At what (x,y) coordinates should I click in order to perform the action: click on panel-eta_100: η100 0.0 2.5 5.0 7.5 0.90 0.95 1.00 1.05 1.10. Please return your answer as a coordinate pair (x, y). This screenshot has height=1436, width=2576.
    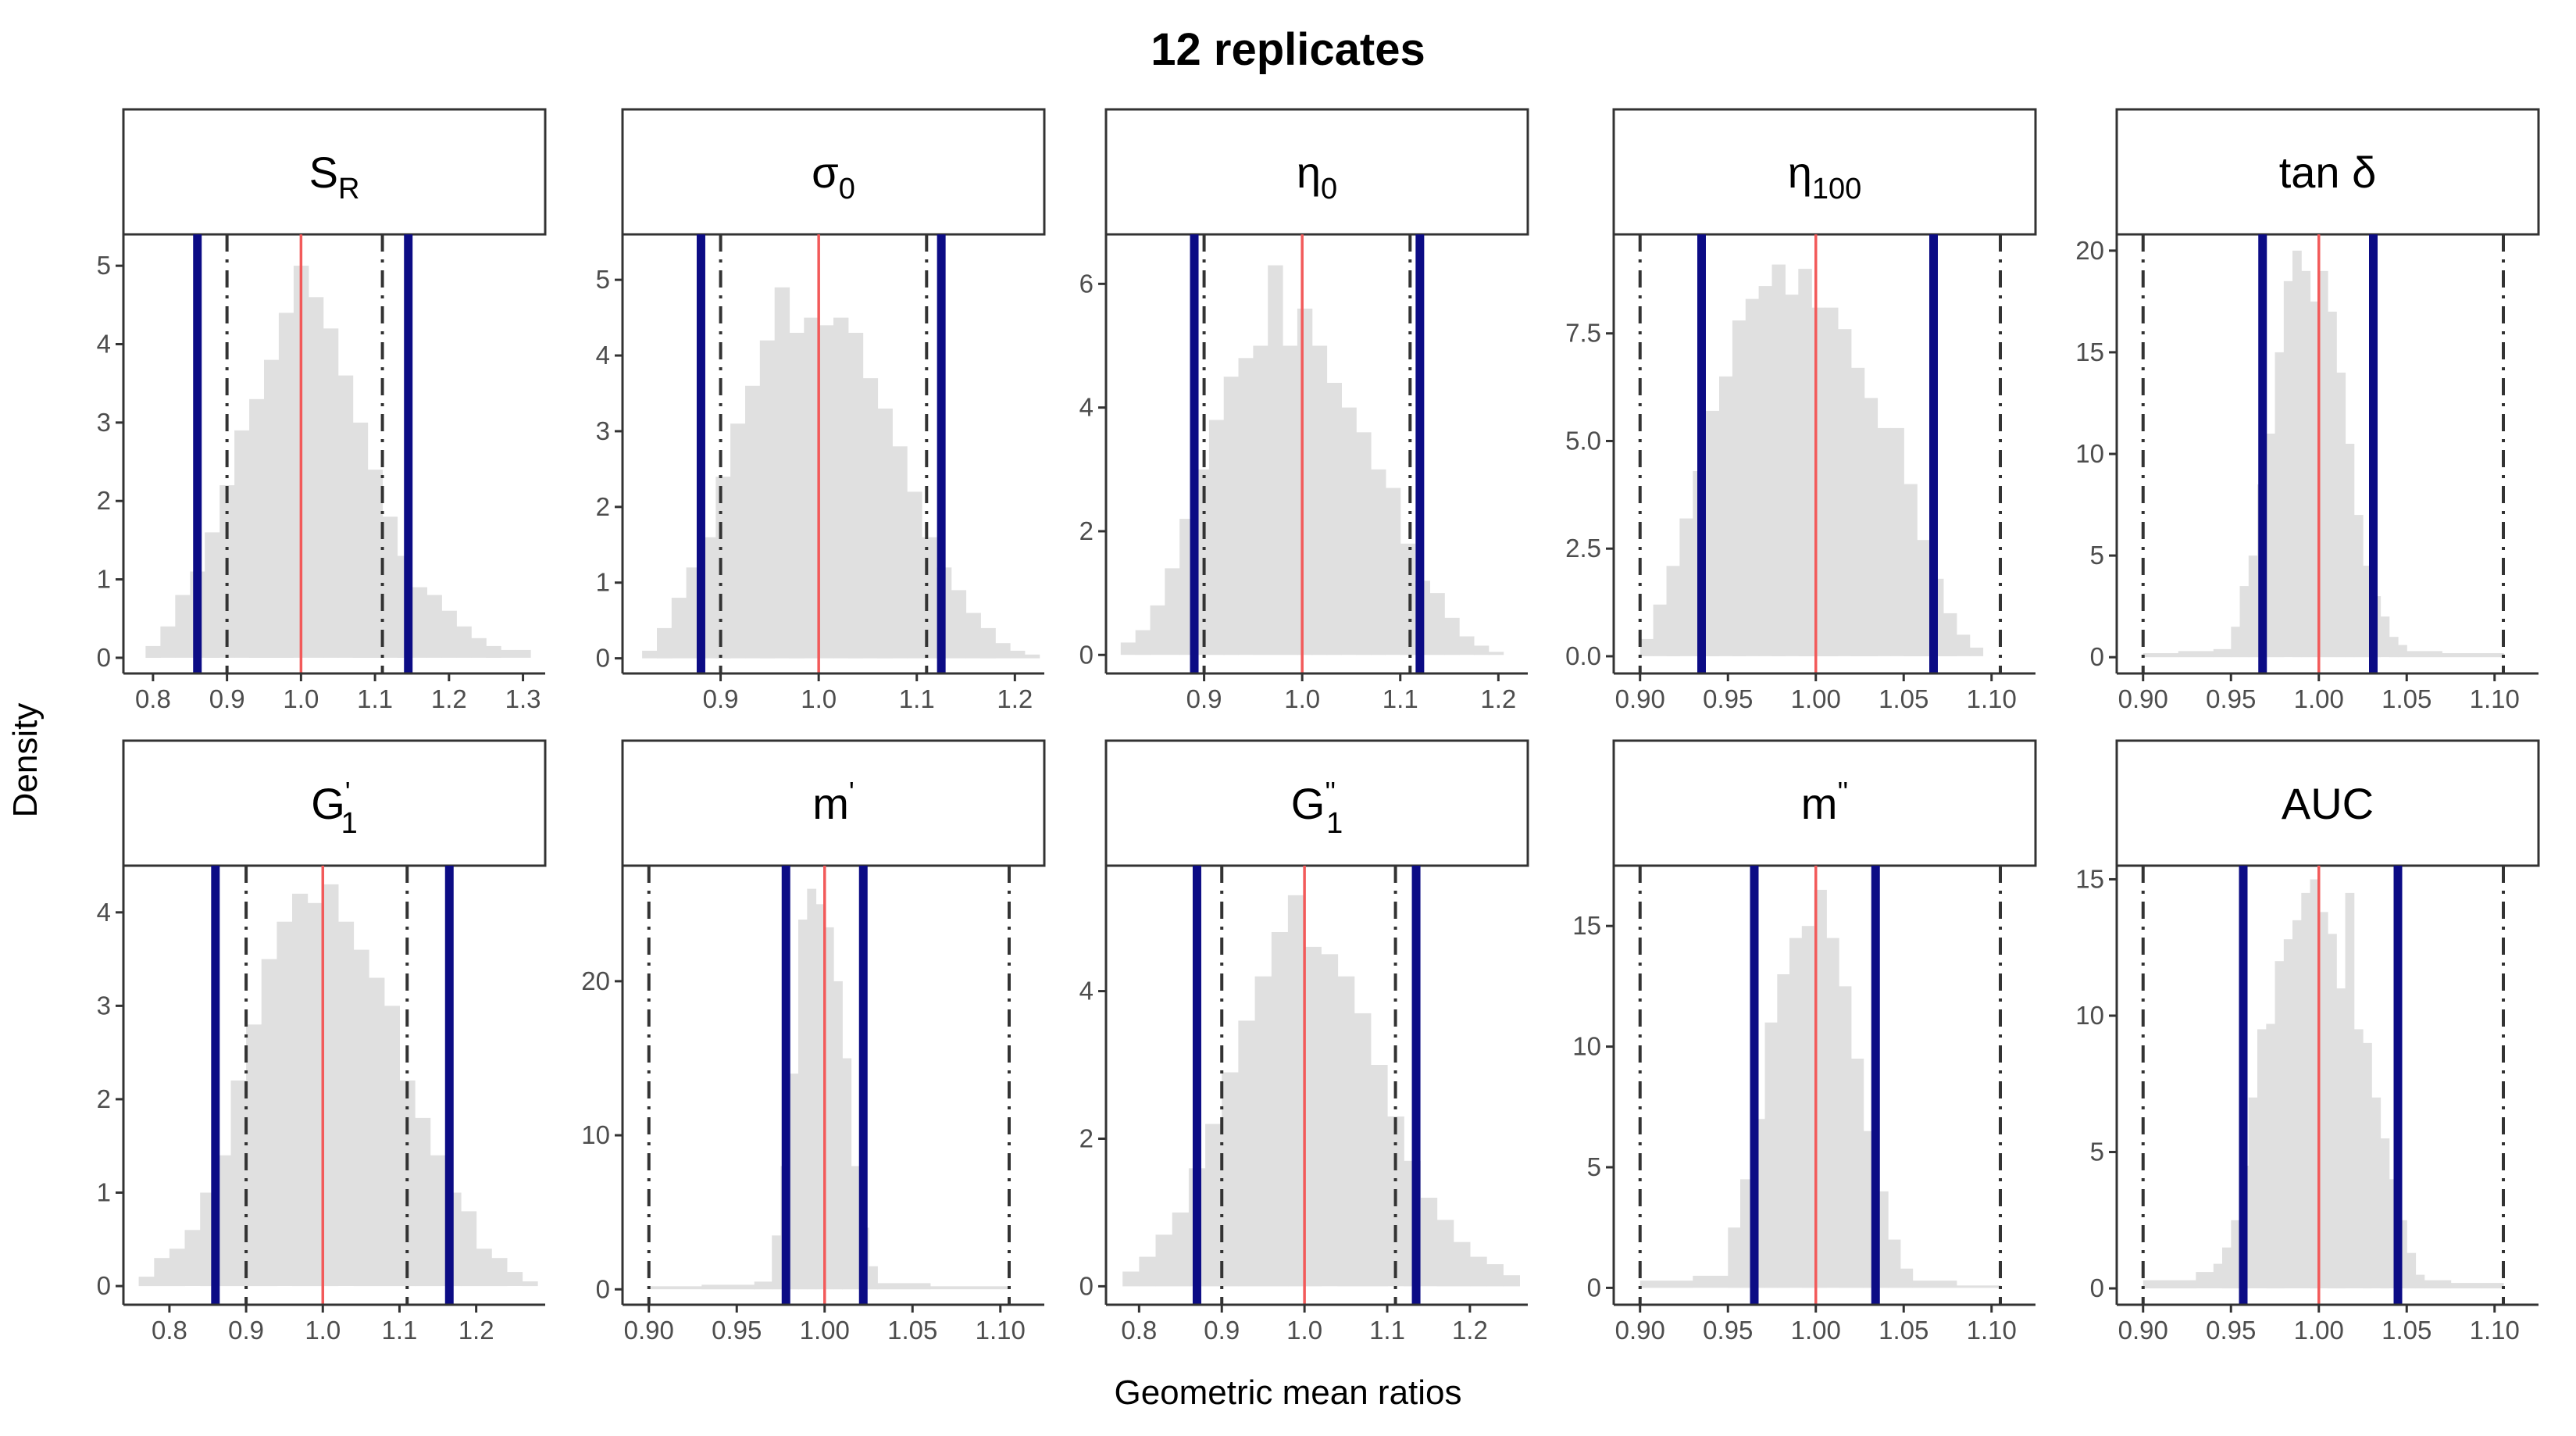
    Looking at the image, I should click on (1801, 411).